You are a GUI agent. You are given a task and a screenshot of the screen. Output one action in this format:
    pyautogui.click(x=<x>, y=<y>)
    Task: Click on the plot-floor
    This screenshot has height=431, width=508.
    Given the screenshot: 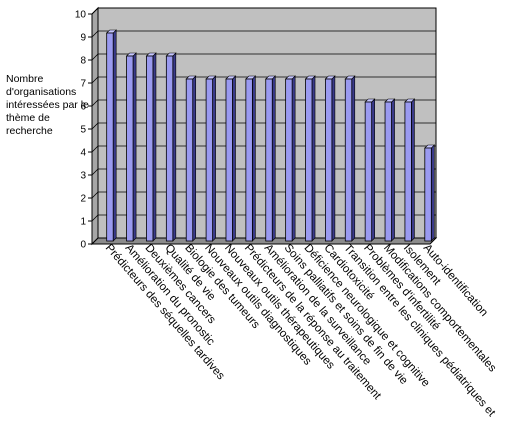 What is the action you would take?
    pyautogui.click(x=264, y=241)
    